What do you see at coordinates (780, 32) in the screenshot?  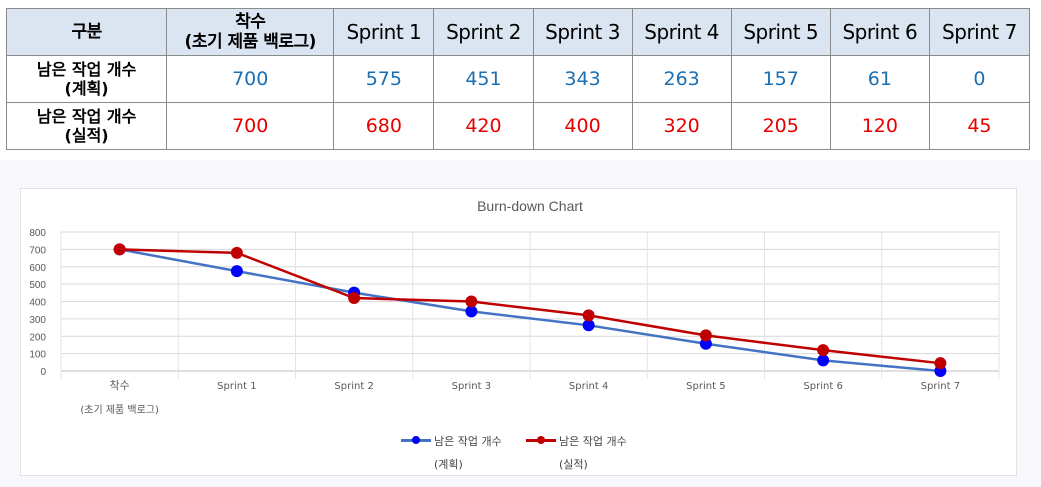 I see `header-cell-sprint: Sprint 5` at bounding box center [780, 32].